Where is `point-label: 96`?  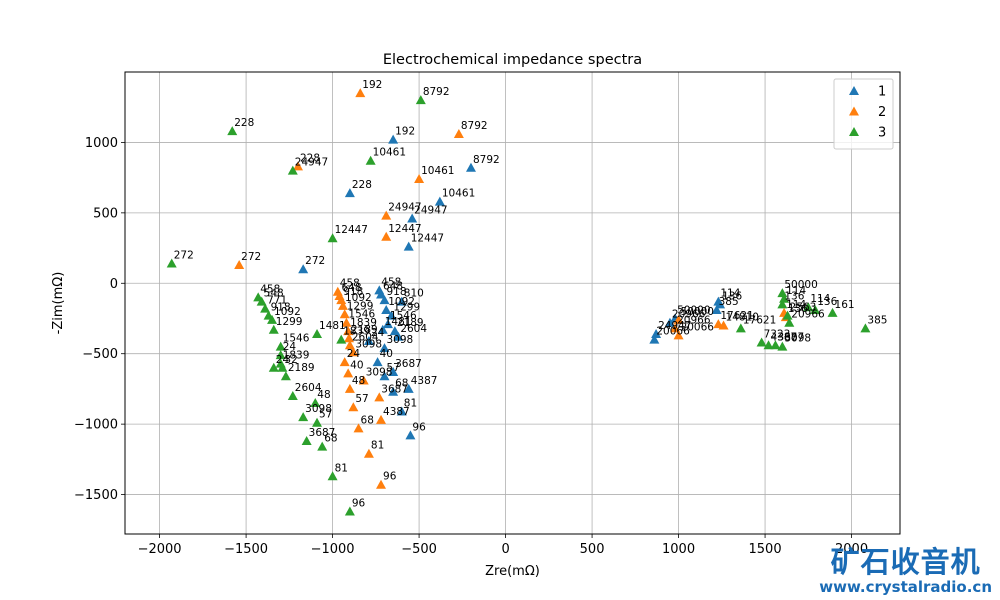 point-label: 96 is located at coordinates (390, 477).